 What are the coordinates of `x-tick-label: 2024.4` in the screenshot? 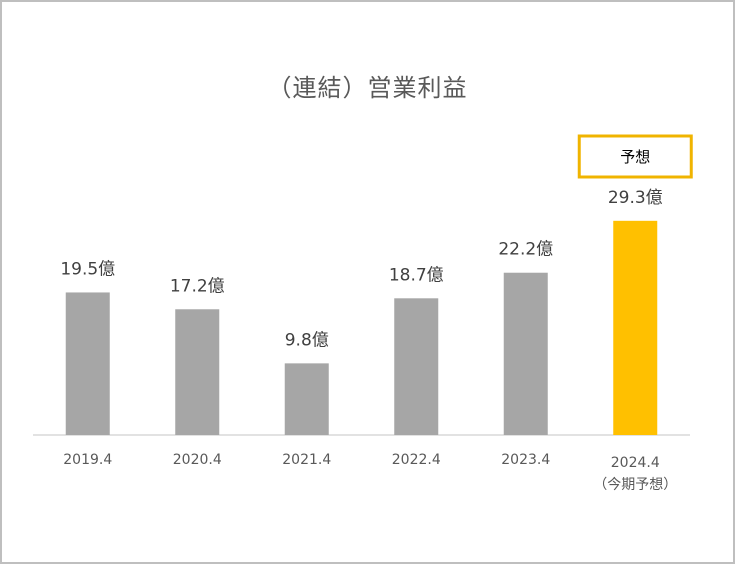 It's located at (635, 463).